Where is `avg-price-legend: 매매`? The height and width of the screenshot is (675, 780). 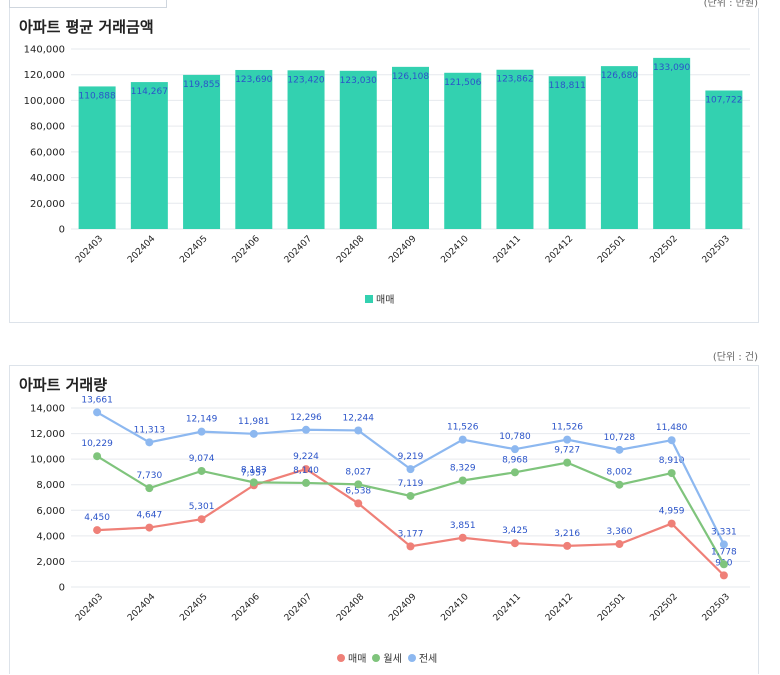
avg-price-legend: 매매 is located at coordinates (379, 298).